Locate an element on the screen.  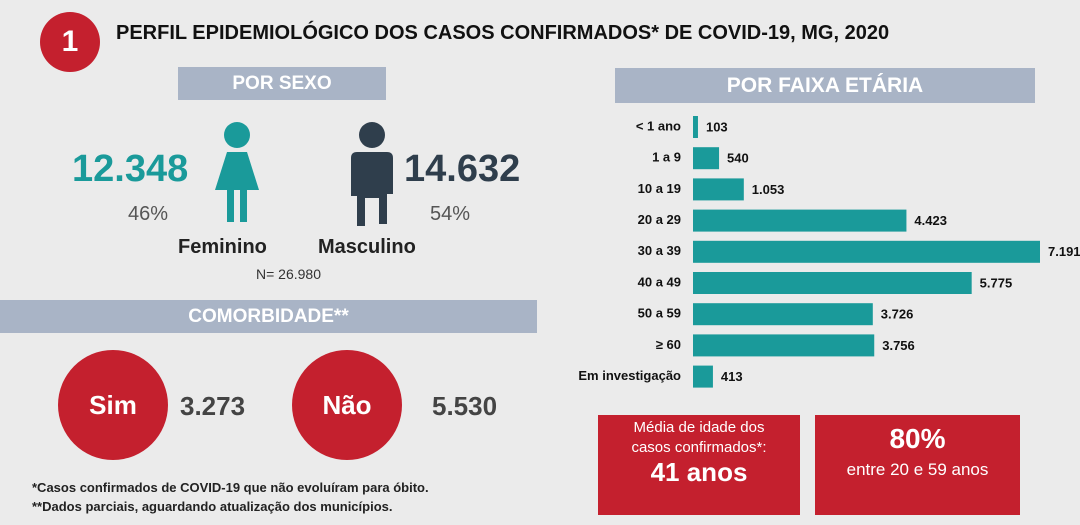
mean-age-value: 41 anos is located at coordinates (699, 472).